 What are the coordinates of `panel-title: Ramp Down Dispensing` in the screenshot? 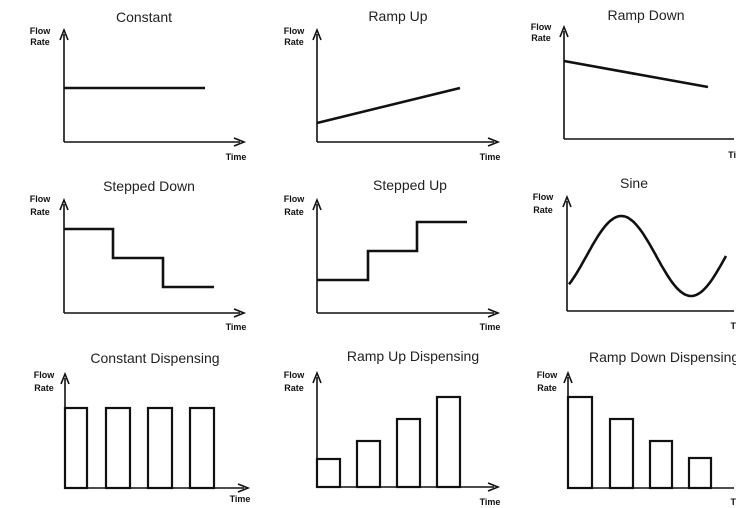 It's located at (662, 357).